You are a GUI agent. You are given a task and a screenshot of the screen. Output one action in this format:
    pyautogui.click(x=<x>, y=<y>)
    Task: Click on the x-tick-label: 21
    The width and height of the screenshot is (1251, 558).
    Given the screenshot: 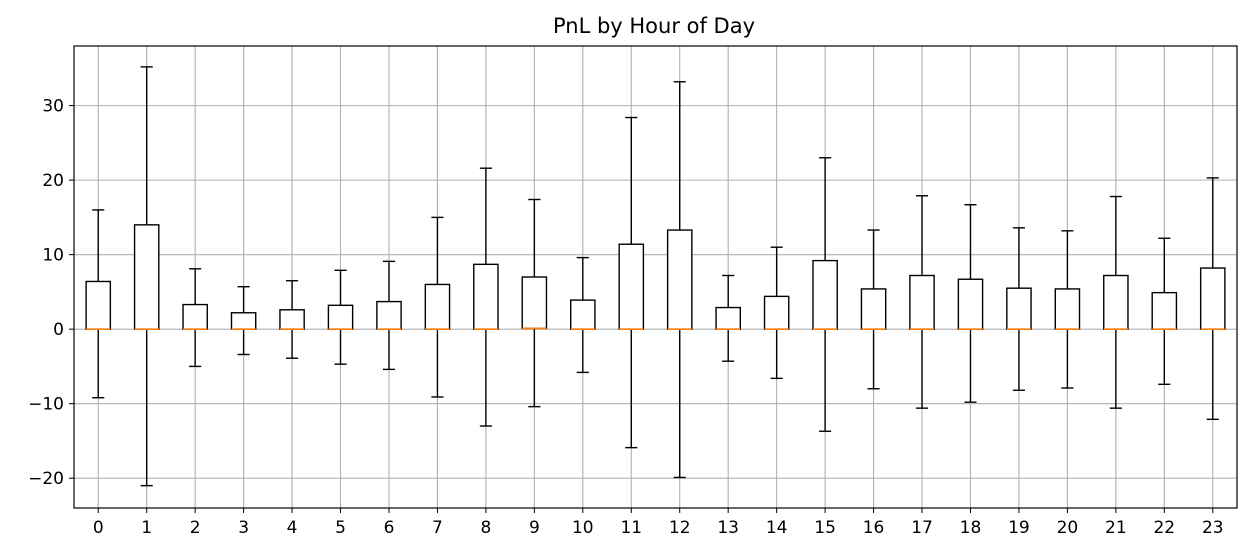 What is the action you would take?
    pyautogui.click(x=1116, y=528)
    